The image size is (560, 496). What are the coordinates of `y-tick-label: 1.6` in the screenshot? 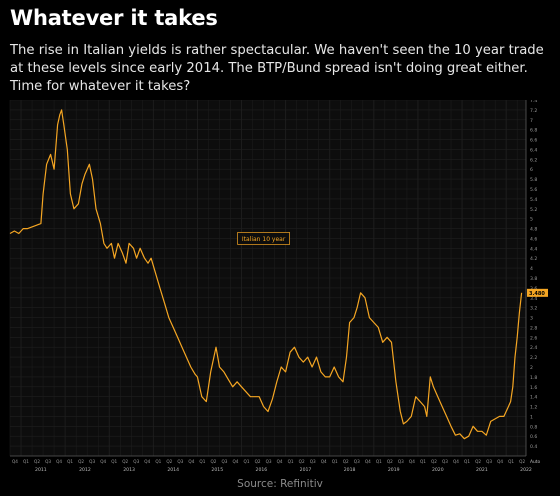 It's located at (533, 388).